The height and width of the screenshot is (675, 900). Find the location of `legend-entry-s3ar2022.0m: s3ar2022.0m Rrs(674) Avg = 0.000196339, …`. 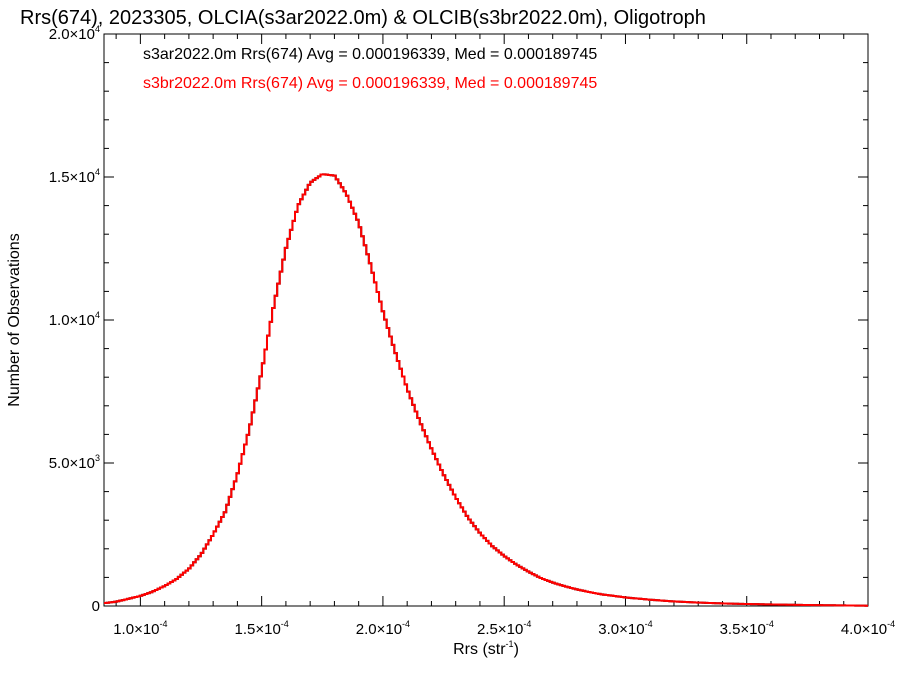

legend-entry-s3ar2022.0m: s3ar2022.0m Rrs(674) Avg = 0.000196339, … is located at coordinates (370, 54).